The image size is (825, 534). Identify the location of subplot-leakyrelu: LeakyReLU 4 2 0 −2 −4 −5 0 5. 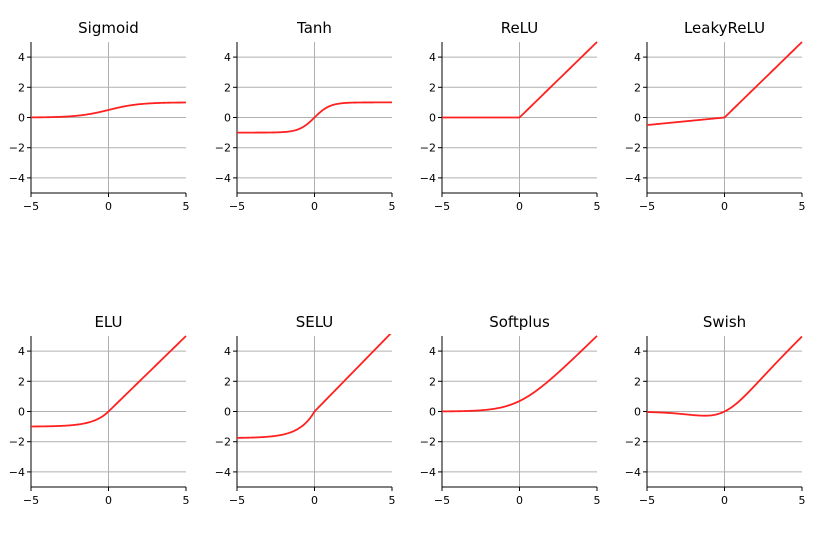
(715, 116).